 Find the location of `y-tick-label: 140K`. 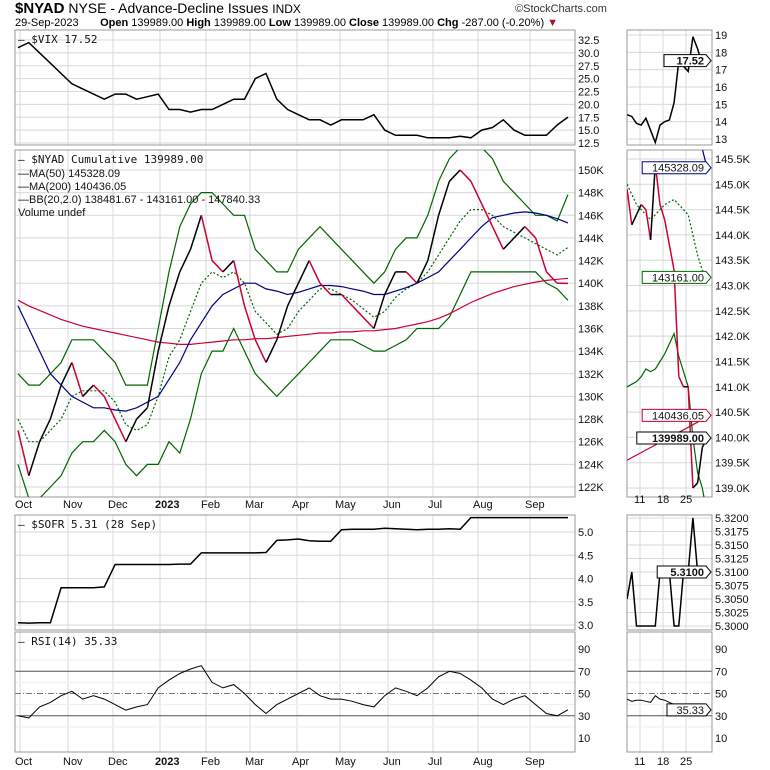

y-tick-label: 140K is located at coordinates (591, 284).